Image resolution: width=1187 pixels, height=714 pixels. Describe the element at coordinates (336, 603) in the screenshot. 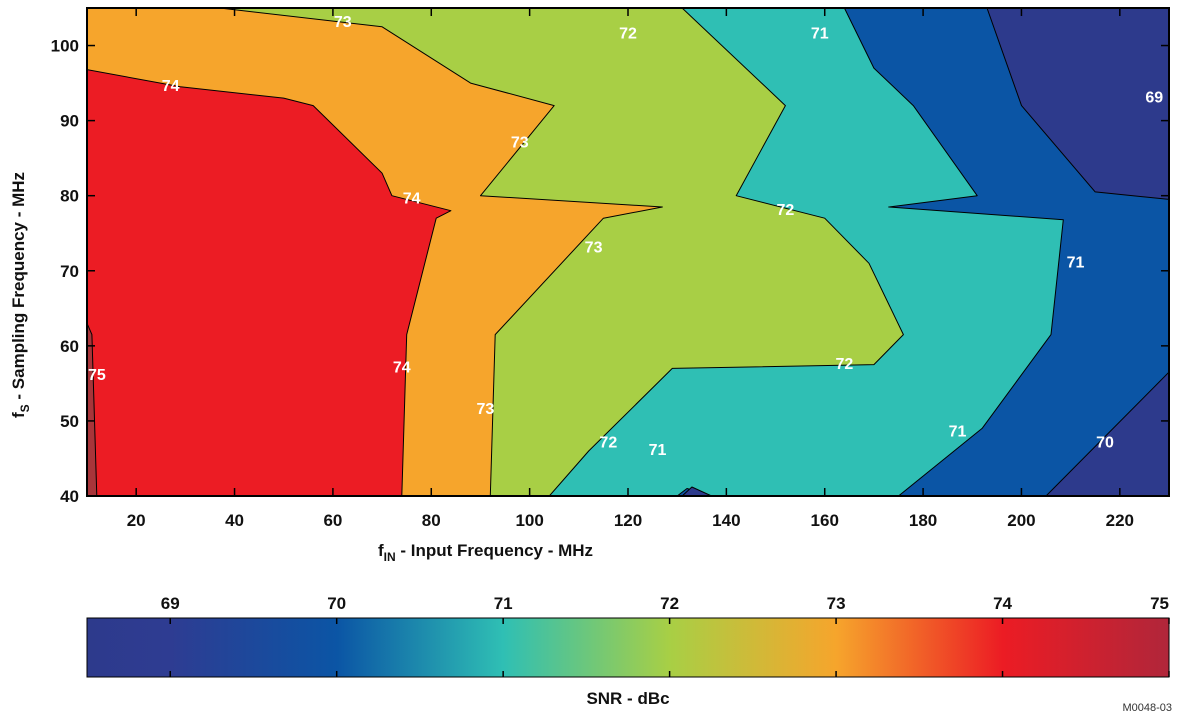

I see `colorbar-tick-label: 70` at that location.